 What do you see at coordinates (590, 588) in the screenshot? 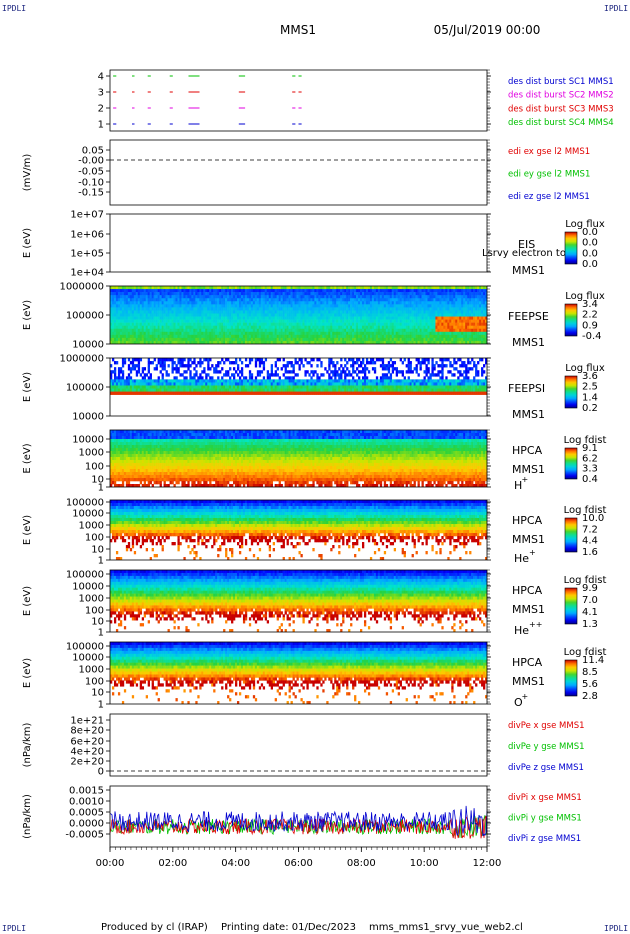
I see `hpca_hepp-colorbar-tick: 9.9` at bounding box center [590, 588].